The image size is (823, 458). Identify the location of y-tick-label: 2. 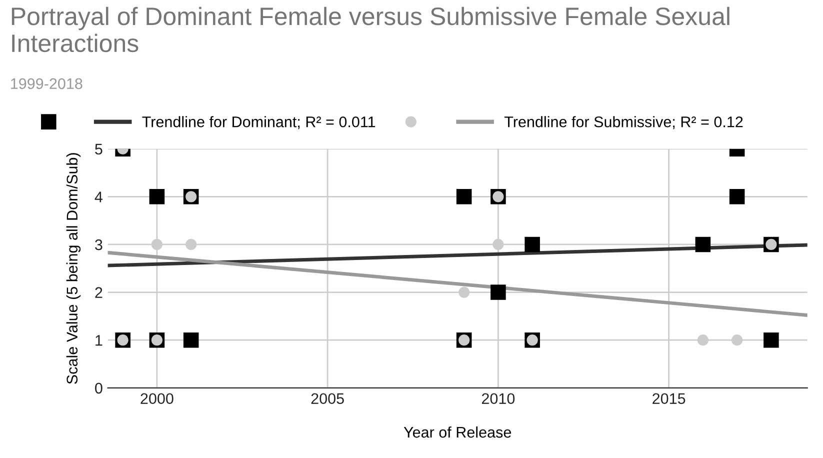
(98, 292).